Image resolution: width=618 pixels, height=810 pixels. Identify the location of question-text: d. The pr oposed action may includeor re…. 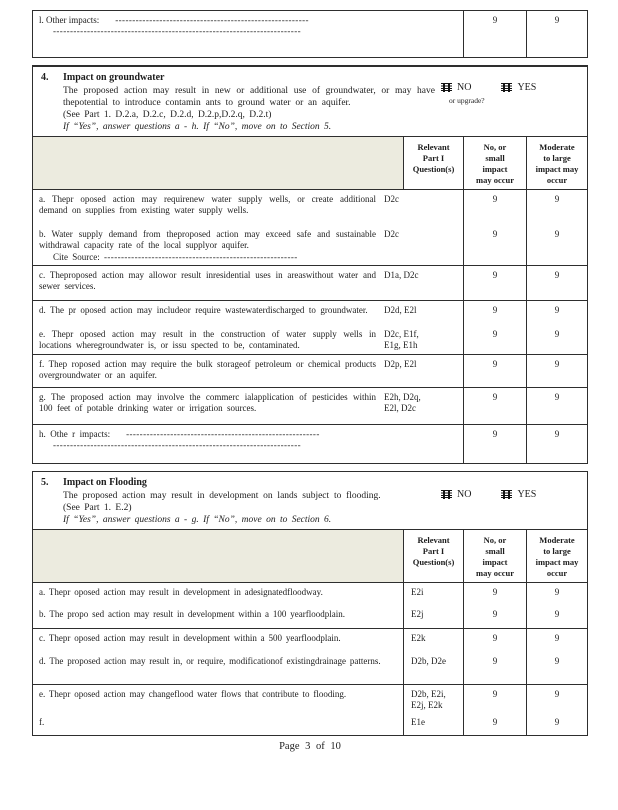
(203, 310).